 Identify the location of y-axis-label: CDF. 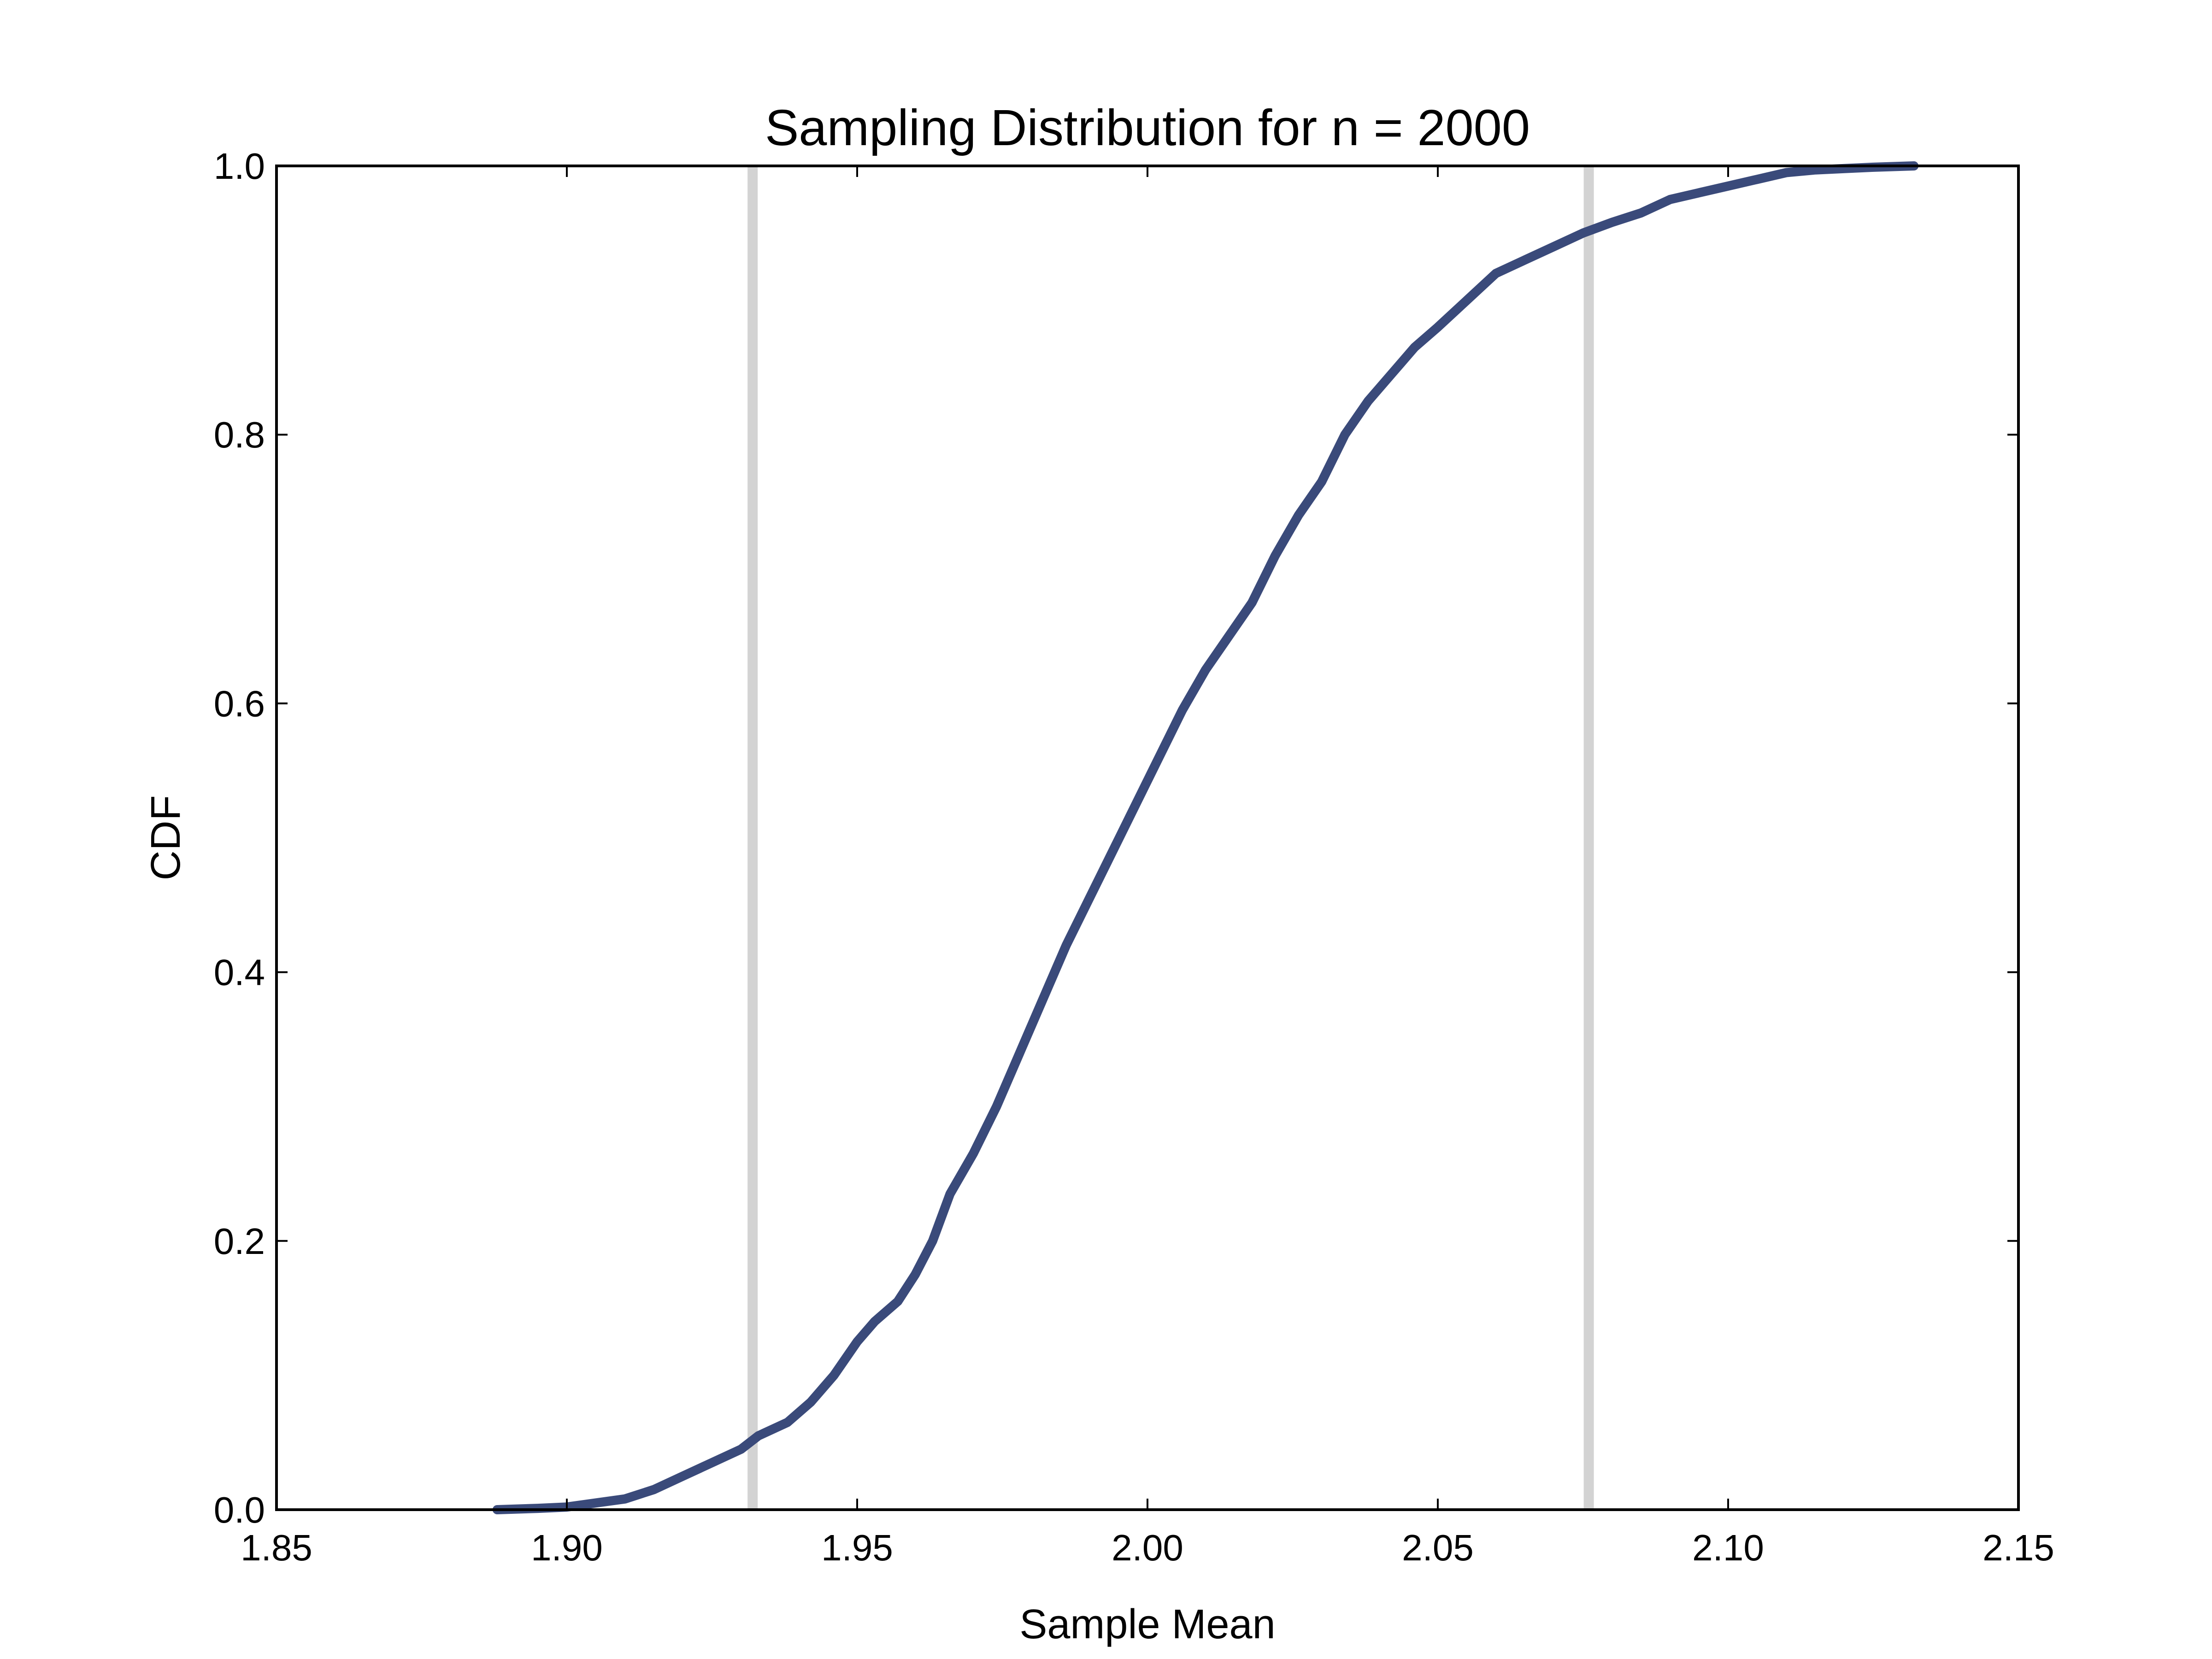
(166, 838).